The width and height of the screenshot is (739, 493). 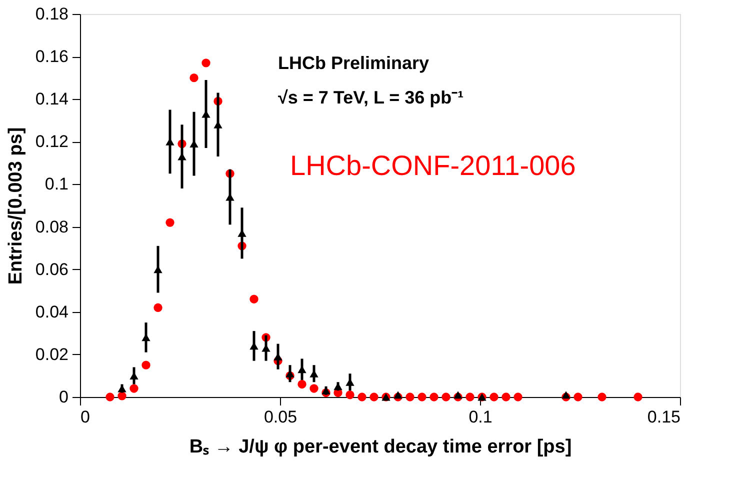 What do you see at coordinates (51, 354) in the screenshot?
I see `y-tick-label: 0.02` at bounding box center [51, 354].